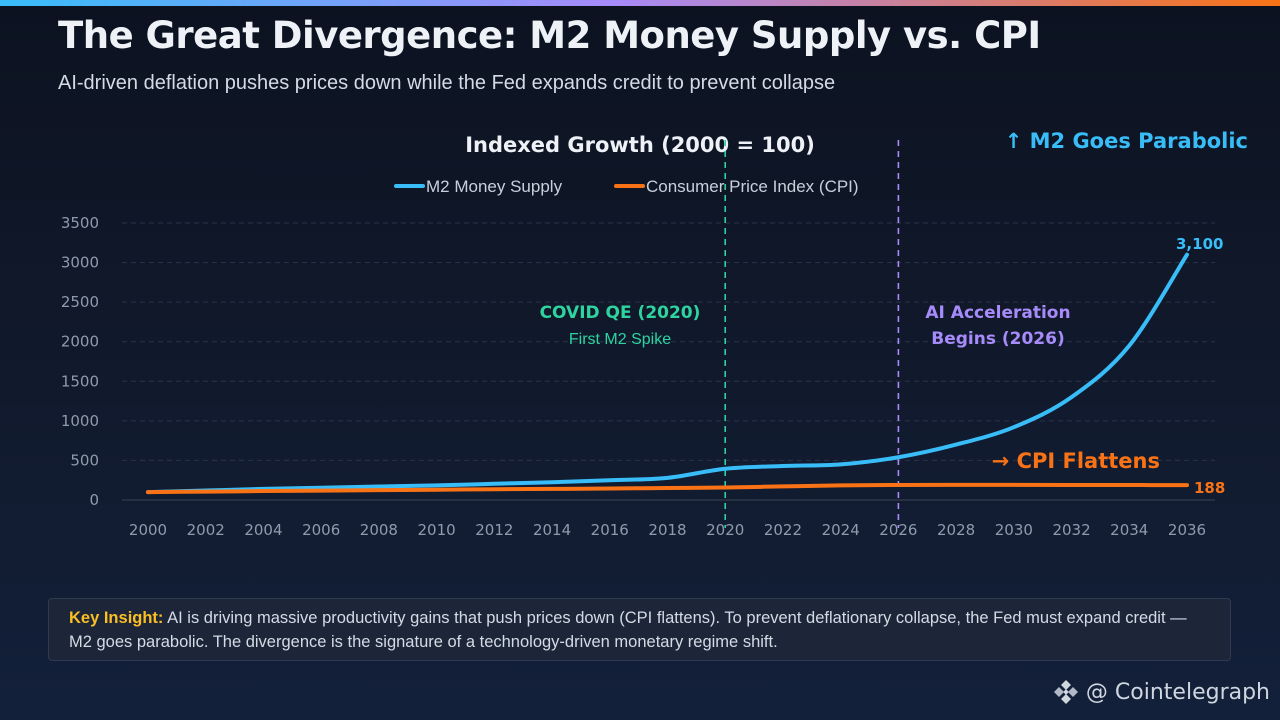 The width and height of the screenshot is (1280, 720). I want to click on key-insight-label: Key Insight:, so click(116, 618).